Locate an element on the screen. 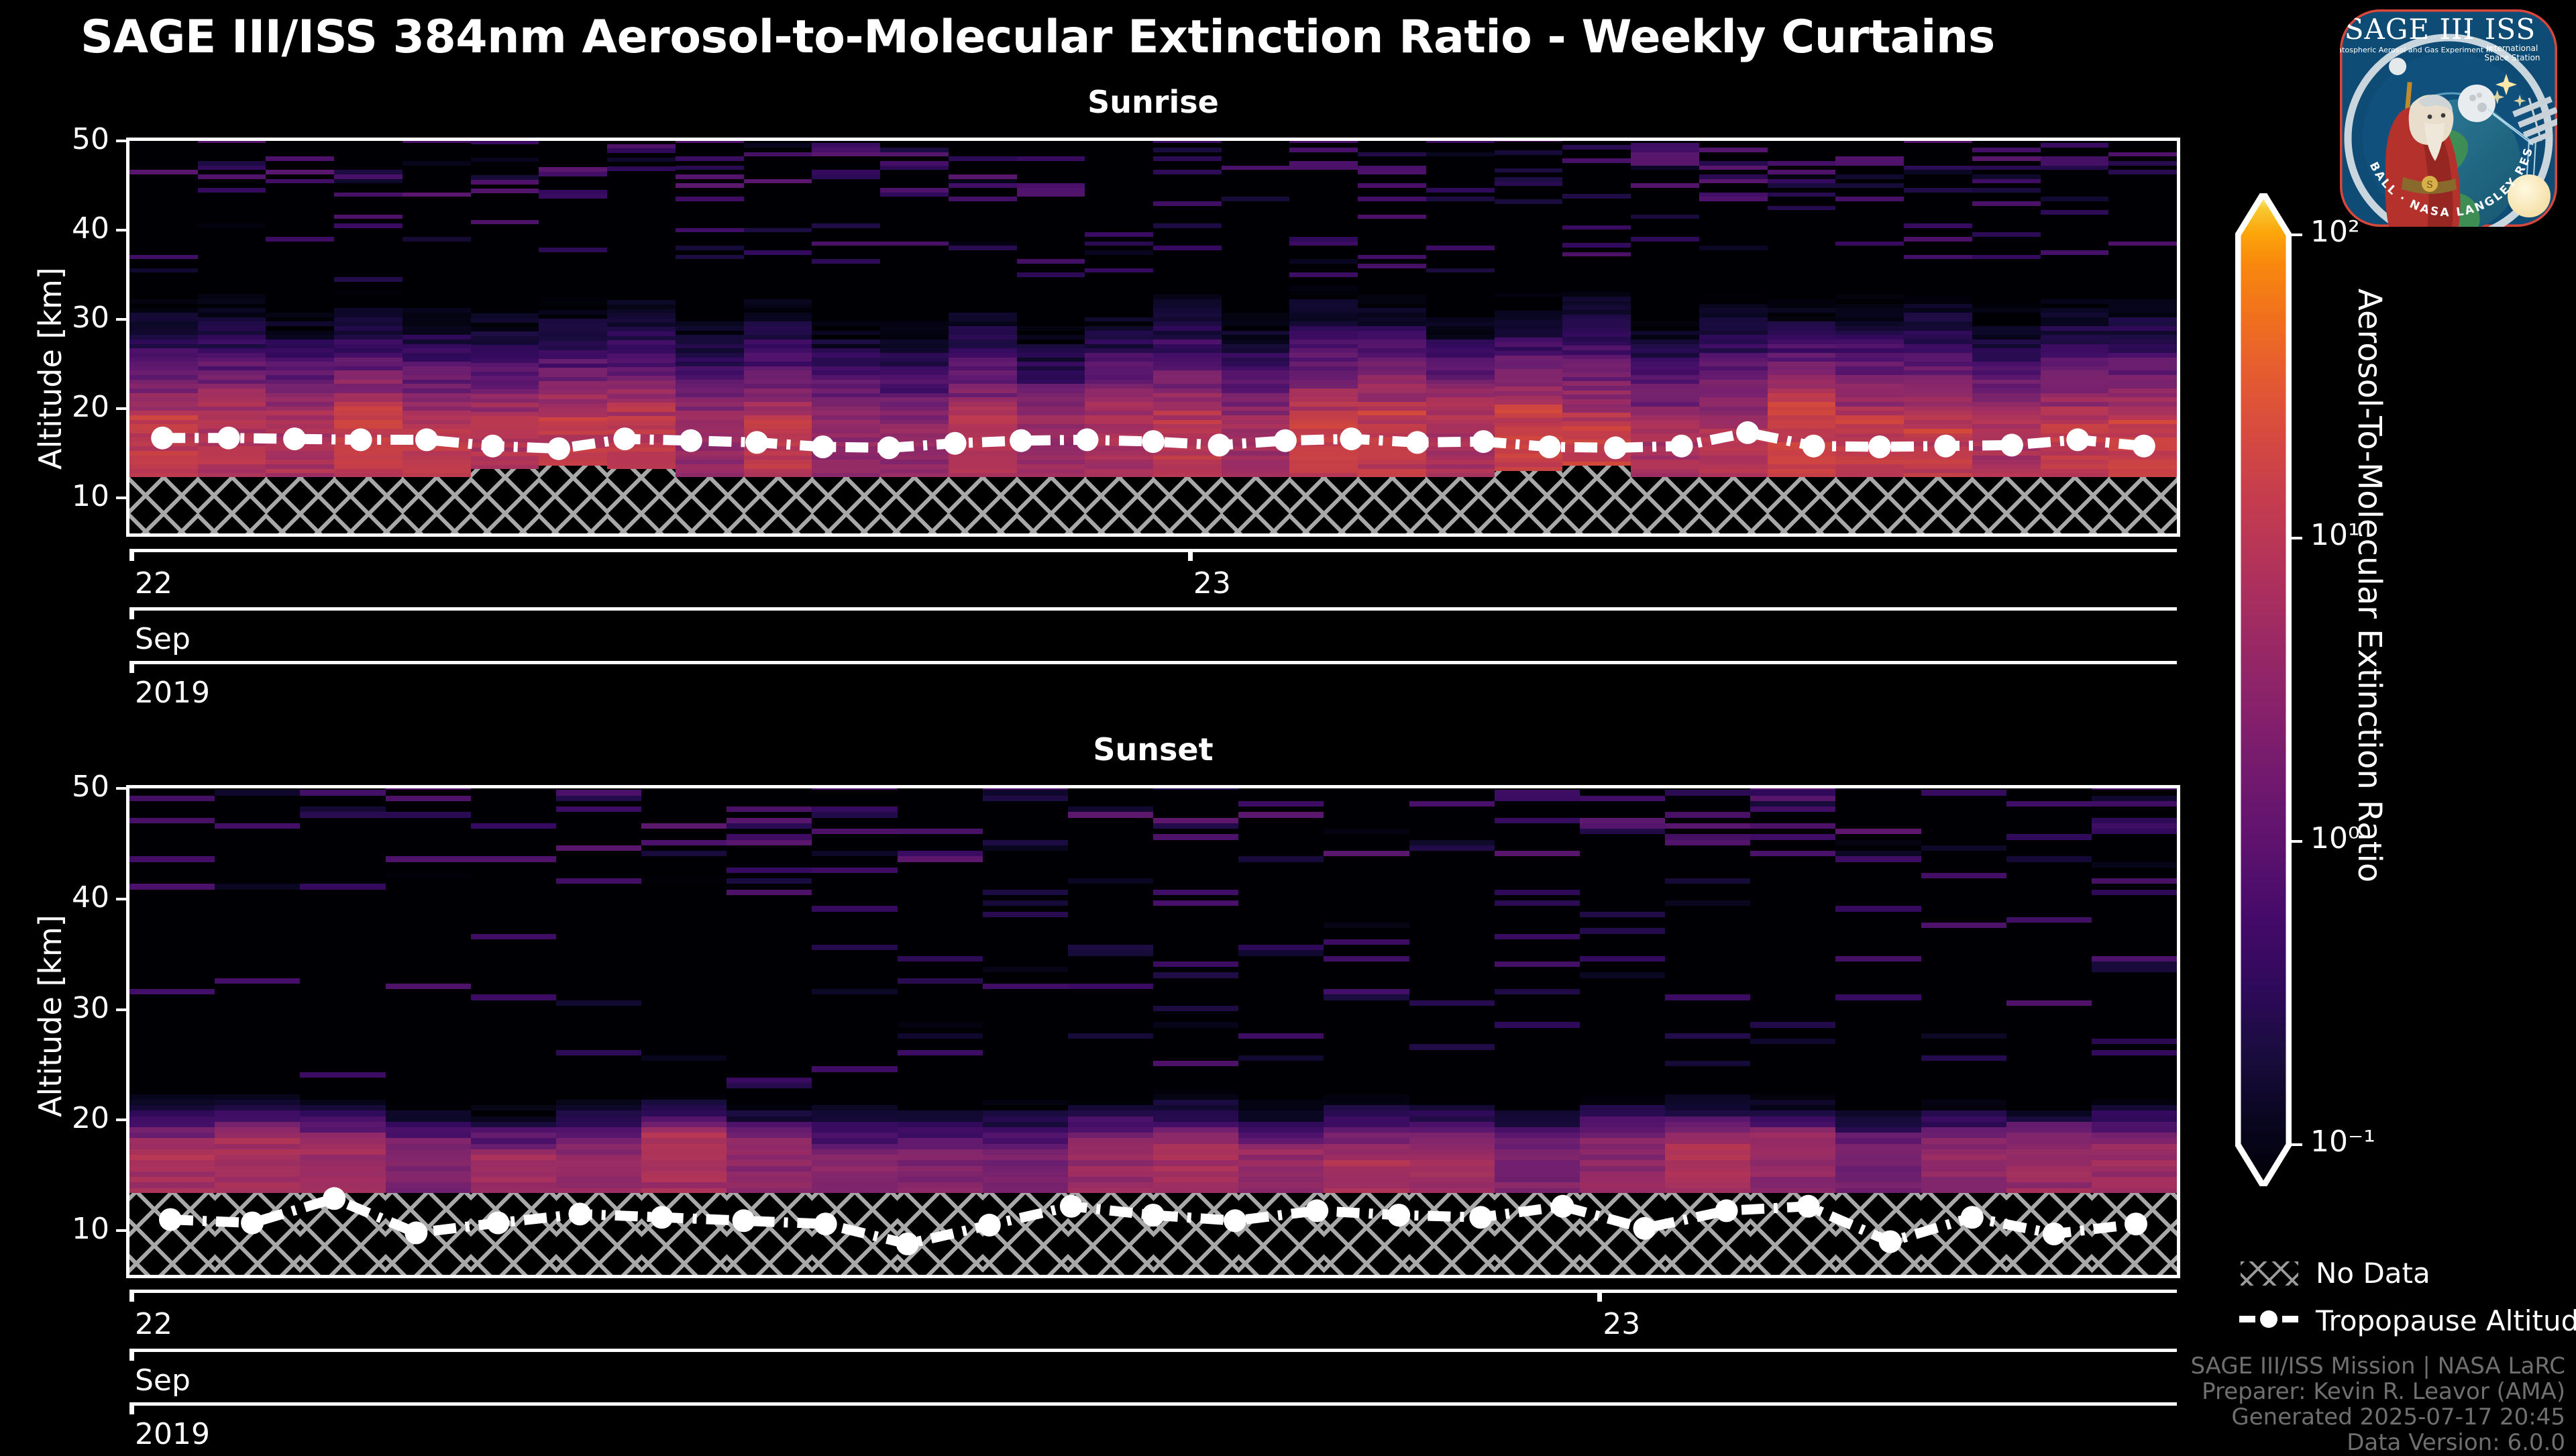  heatmap-column is located at coordinates (777, 337).